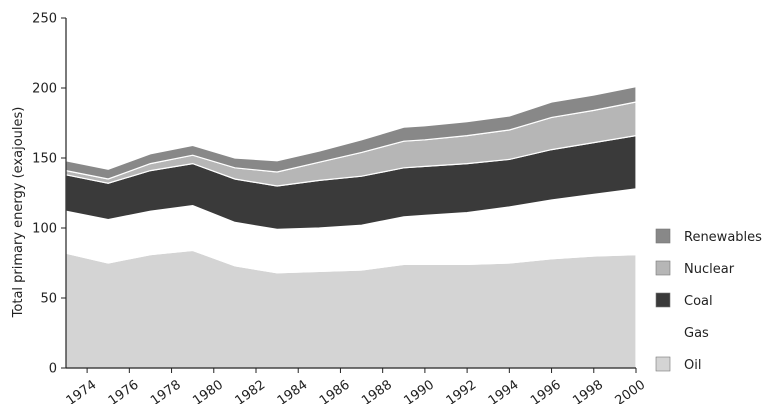 Image resolution: width=766 pixels, height=404 pixels. Describe the element at coordinates (82, 391) in the screenshot. I see `x-tick-label: 1974` at that location.